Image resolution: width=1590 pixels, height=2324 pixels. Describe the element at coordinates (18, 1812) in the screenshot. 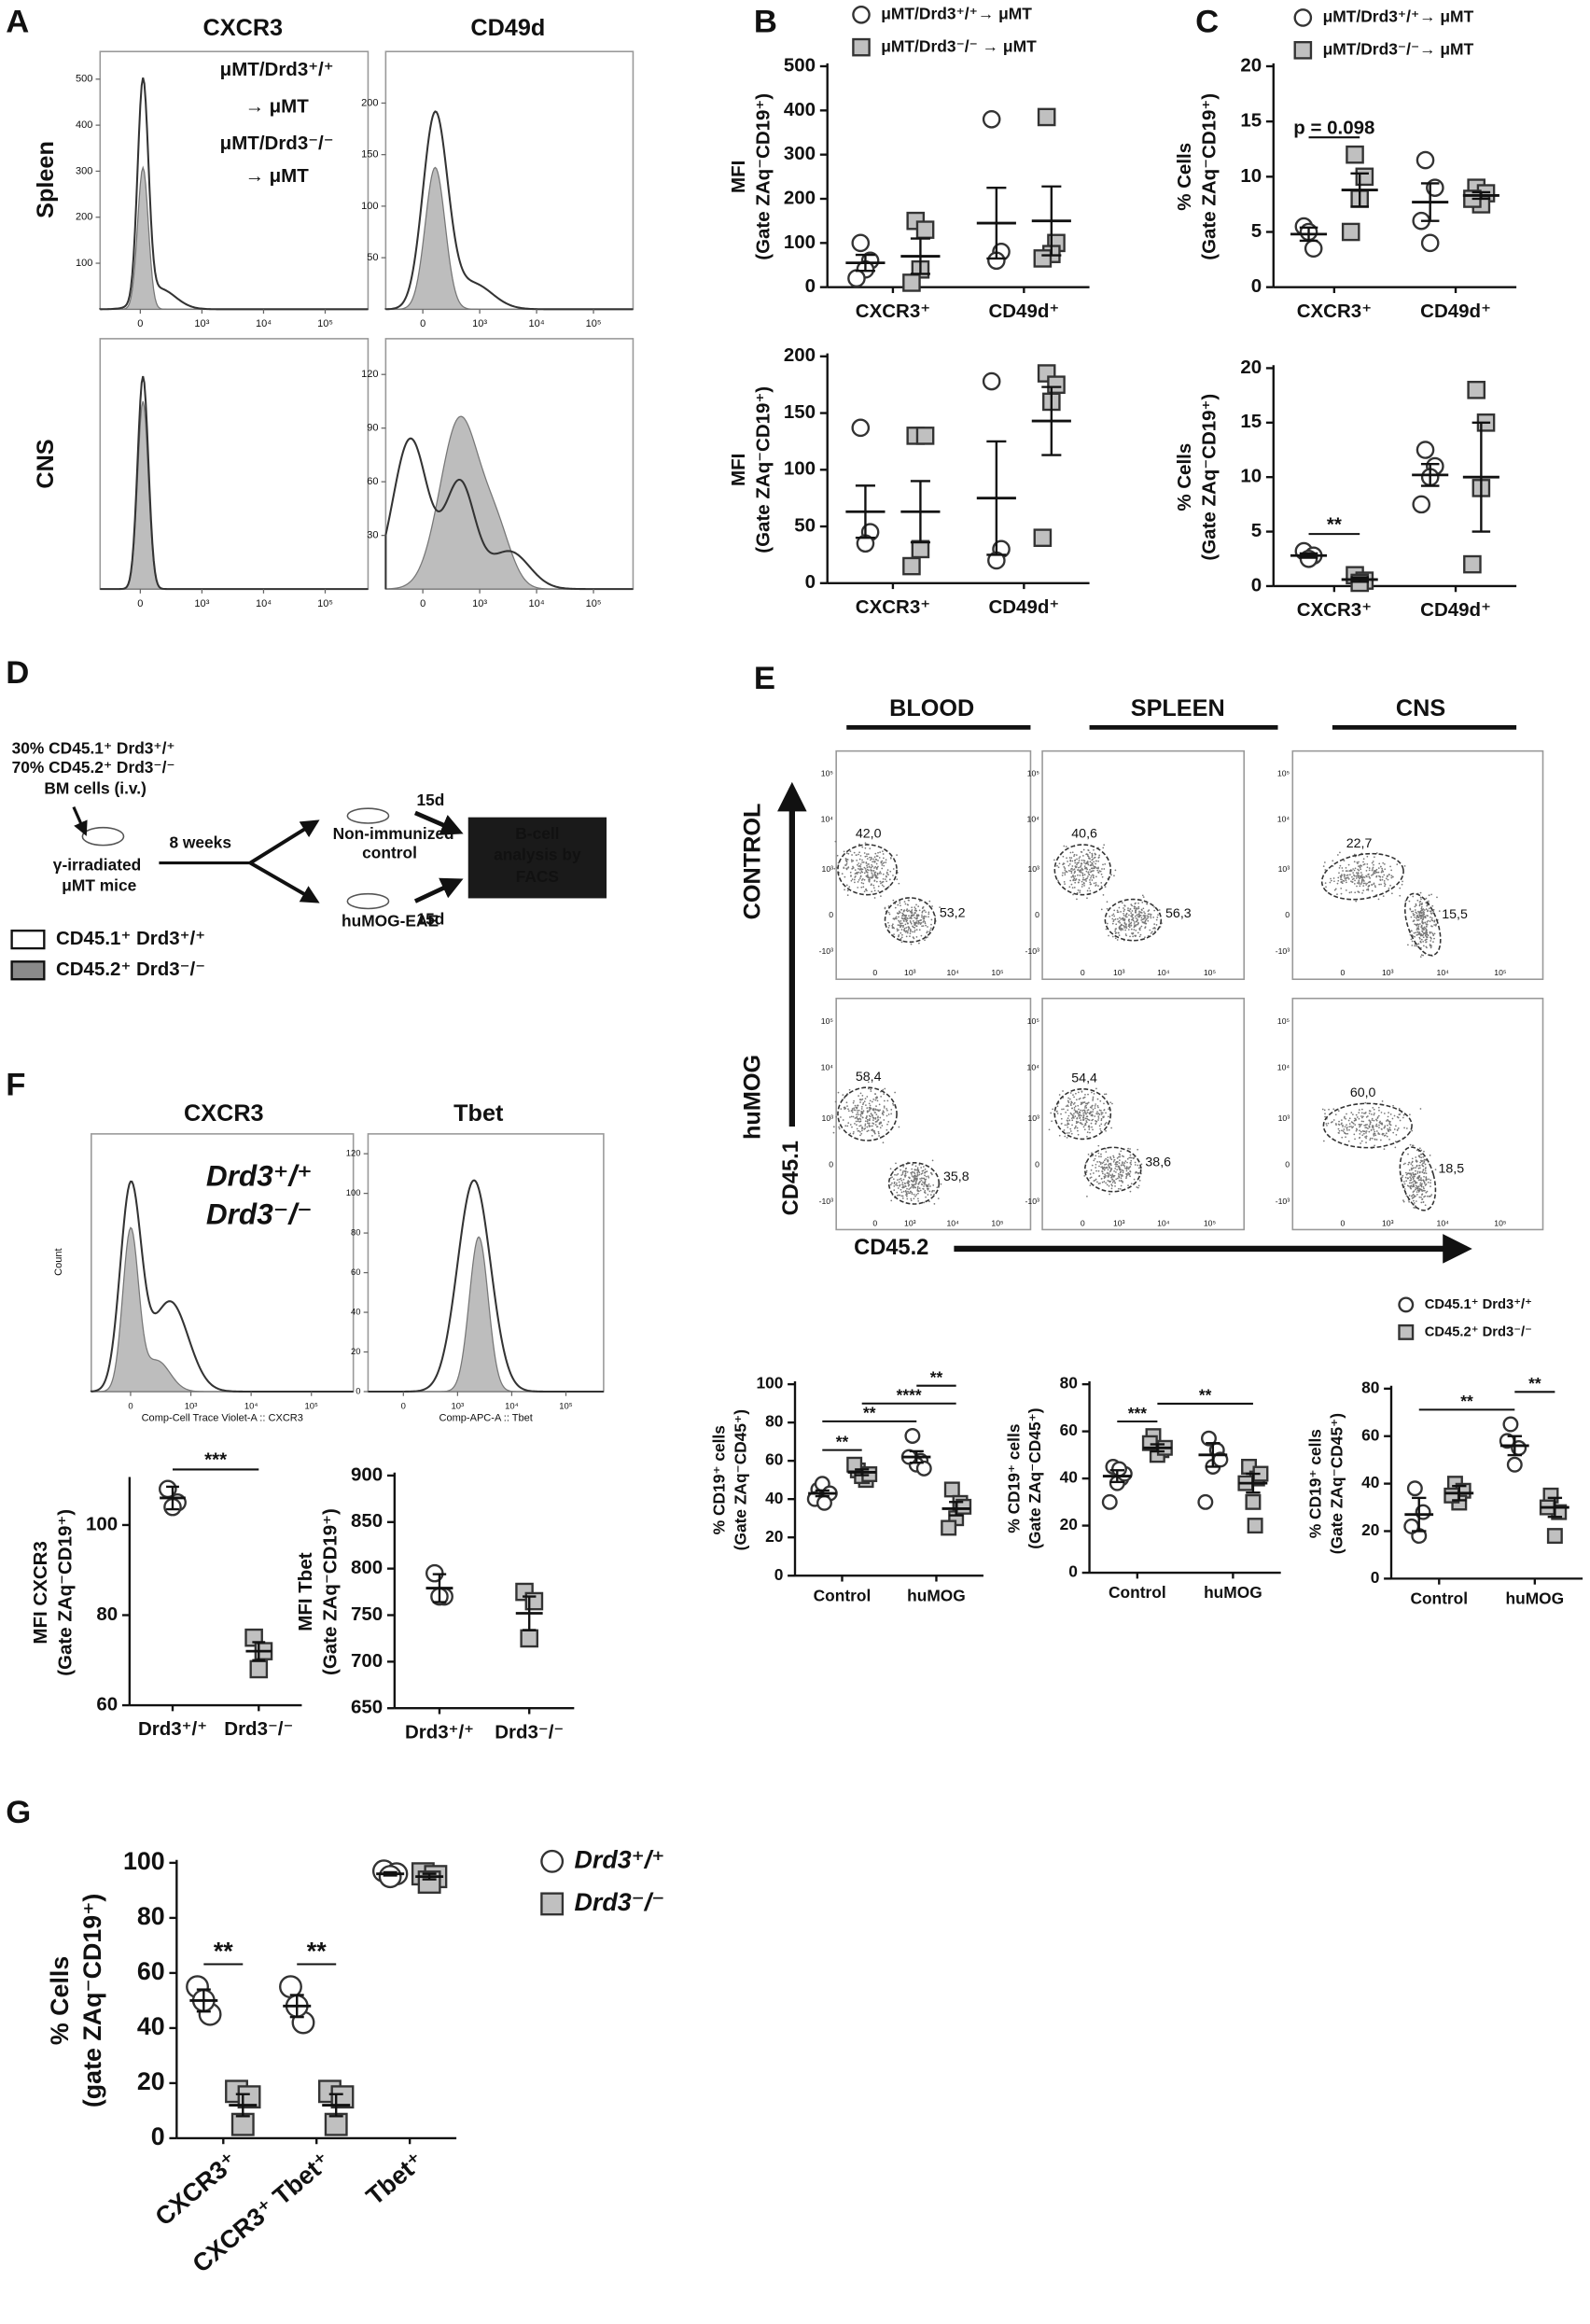

I see `panel-letter: G` at that location.